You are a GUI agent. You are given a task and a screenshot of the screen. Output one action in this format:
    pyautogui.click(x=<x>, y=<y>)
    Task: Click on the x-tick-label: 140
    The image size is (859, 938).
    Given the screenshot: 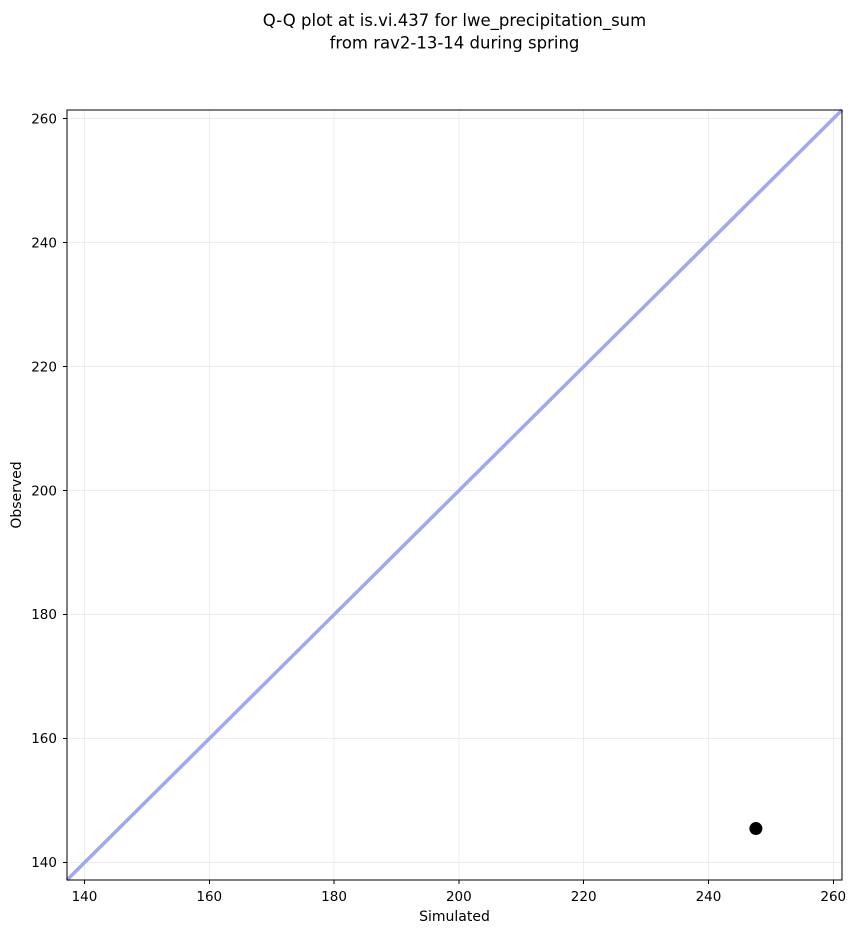 What is the action you would take?
    pyautogui.click(x=85, y=897)
    